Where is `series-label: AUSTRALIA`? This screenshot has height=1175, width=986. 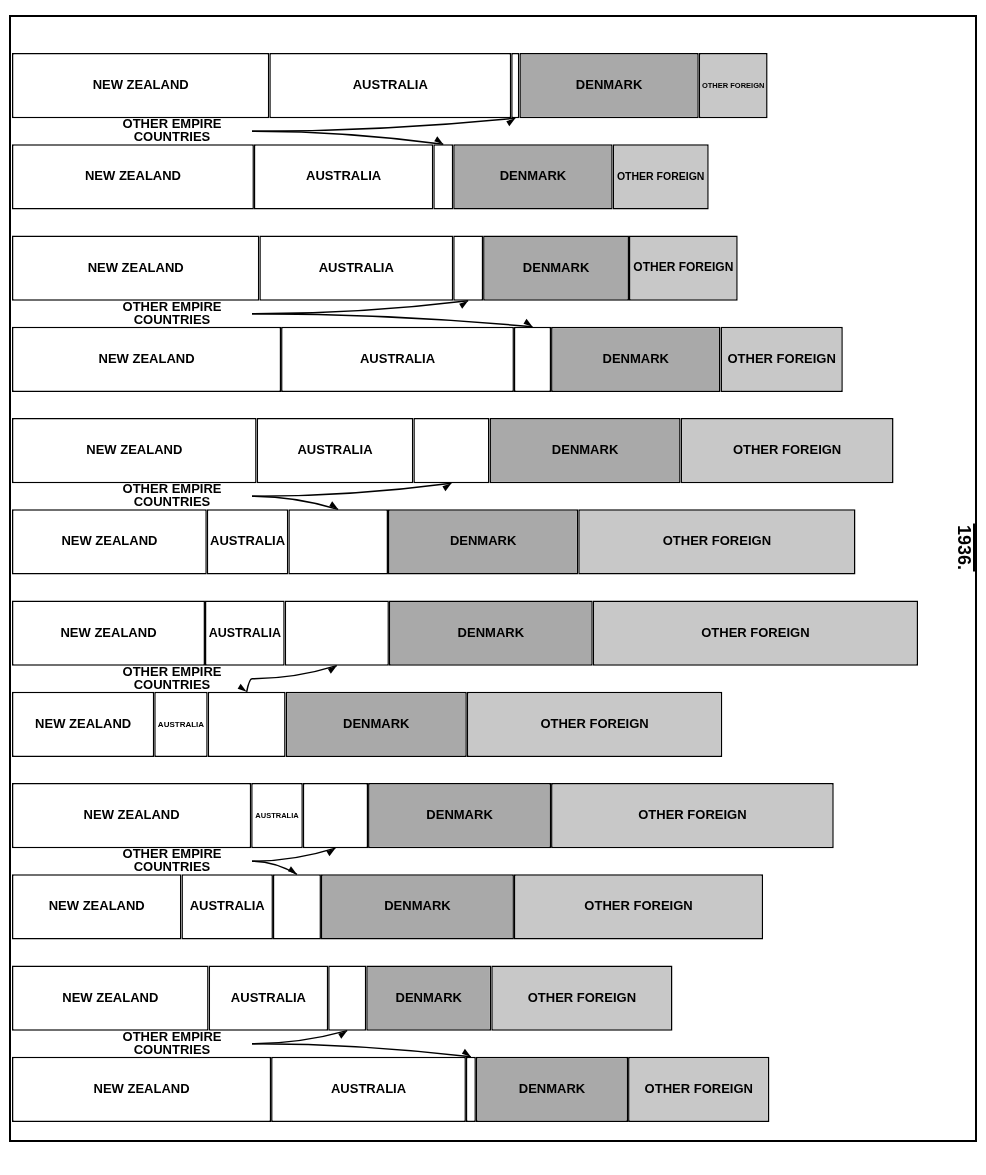 series-label: AUSTRALIA is located at coordinates (248, 541).